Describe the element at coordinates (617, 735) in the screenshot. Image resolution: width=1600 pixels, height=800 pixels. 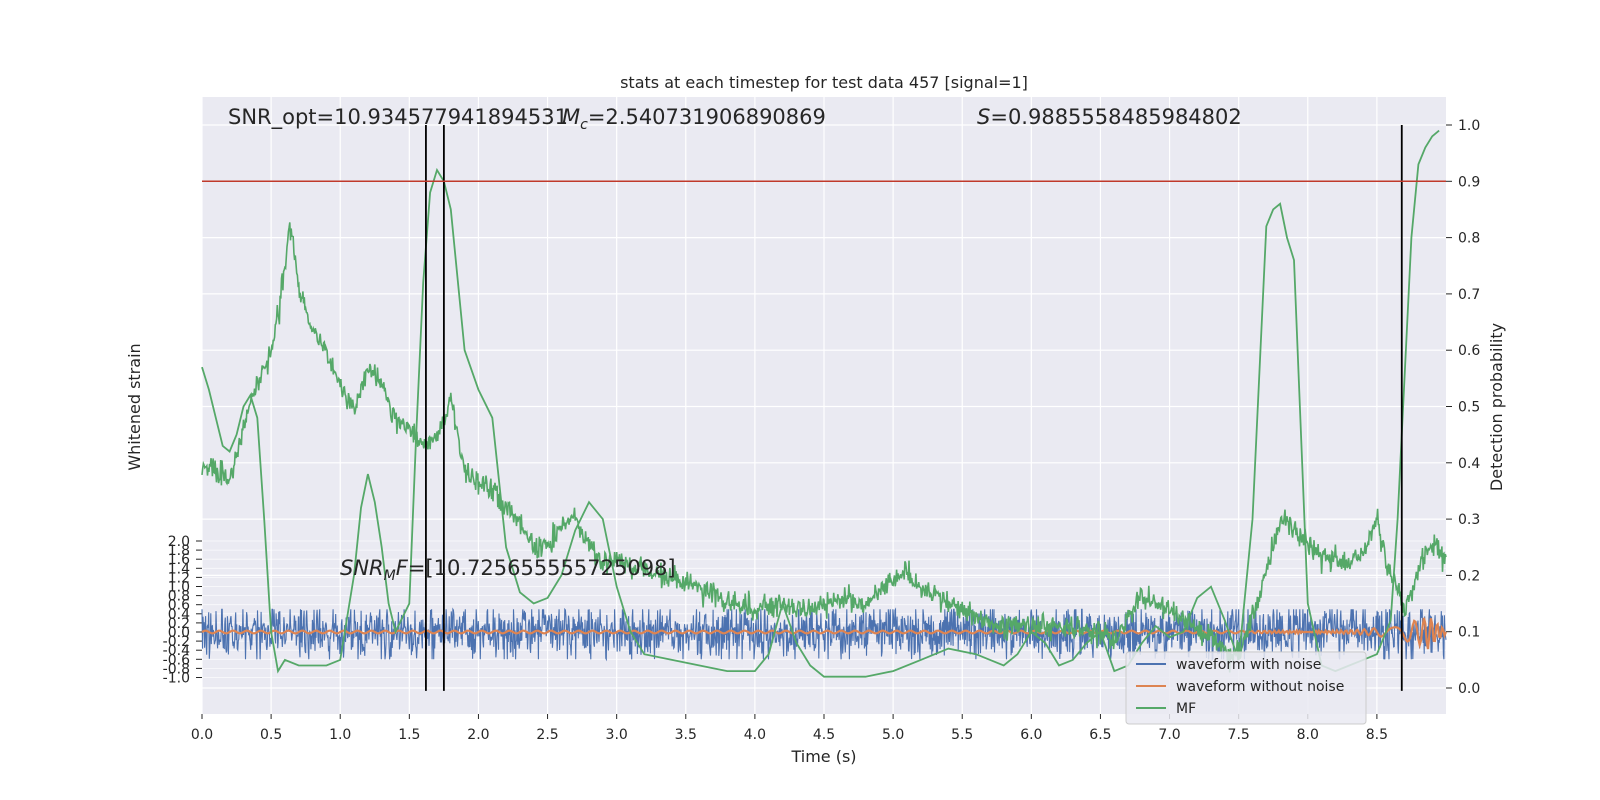
I see `x-tick-label: 3.0` at that location.